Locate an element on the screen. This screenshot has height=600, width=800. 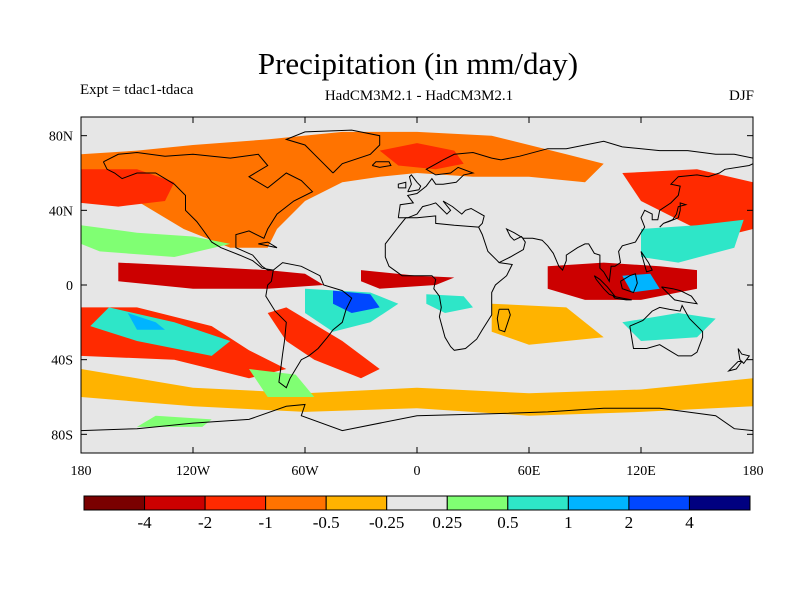
colorbar-label-2: -1 is located at coordinates (266, 522).